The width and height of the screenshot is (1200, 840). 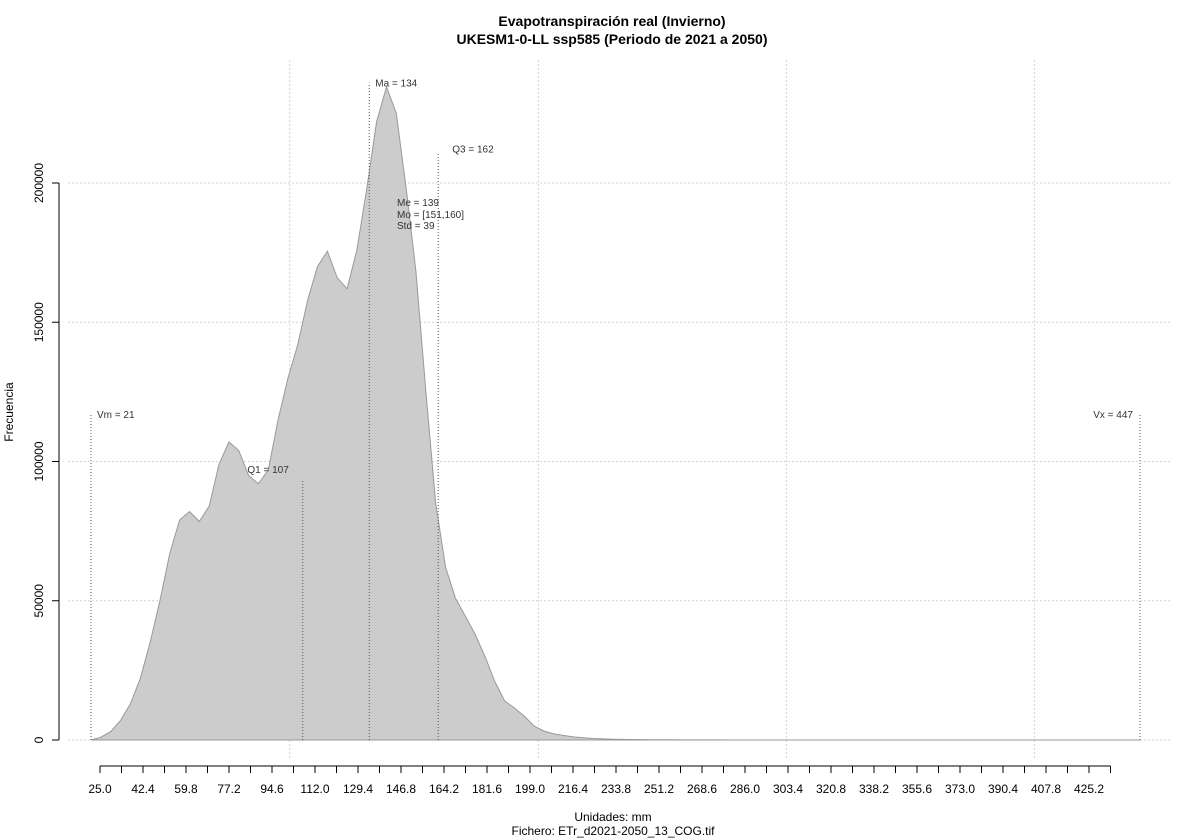 What do you see at coordinates (530, 789) in the screenshot?
I see `x-tick-label: 199.0` at bounding box center [530, 789].